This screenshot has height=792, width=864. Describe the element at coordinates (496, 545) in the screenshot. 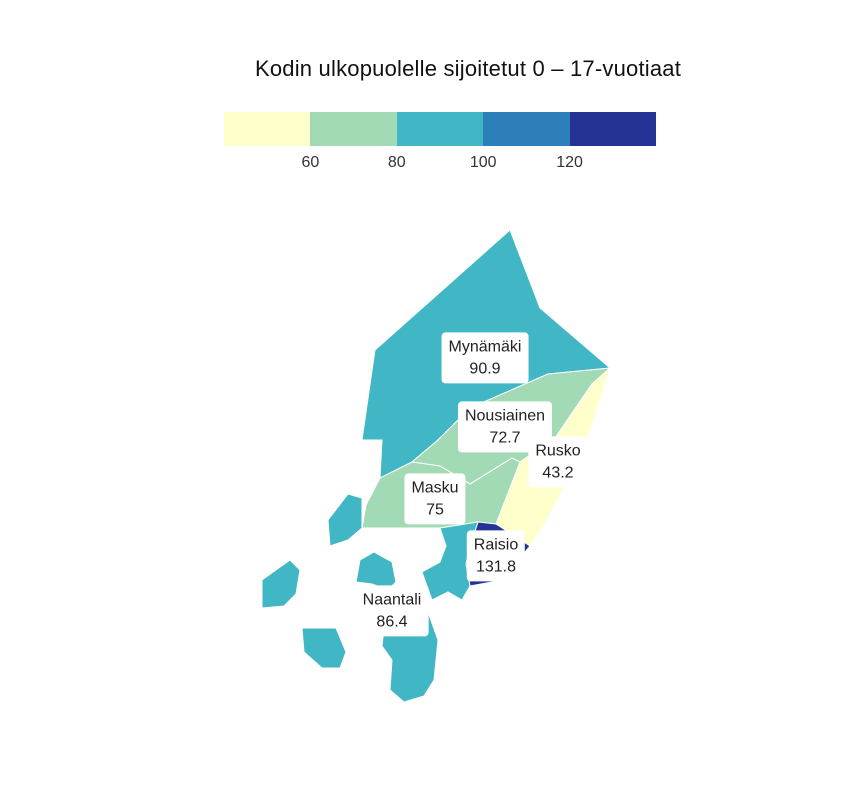

I see `region-name: Raisio` at that location.